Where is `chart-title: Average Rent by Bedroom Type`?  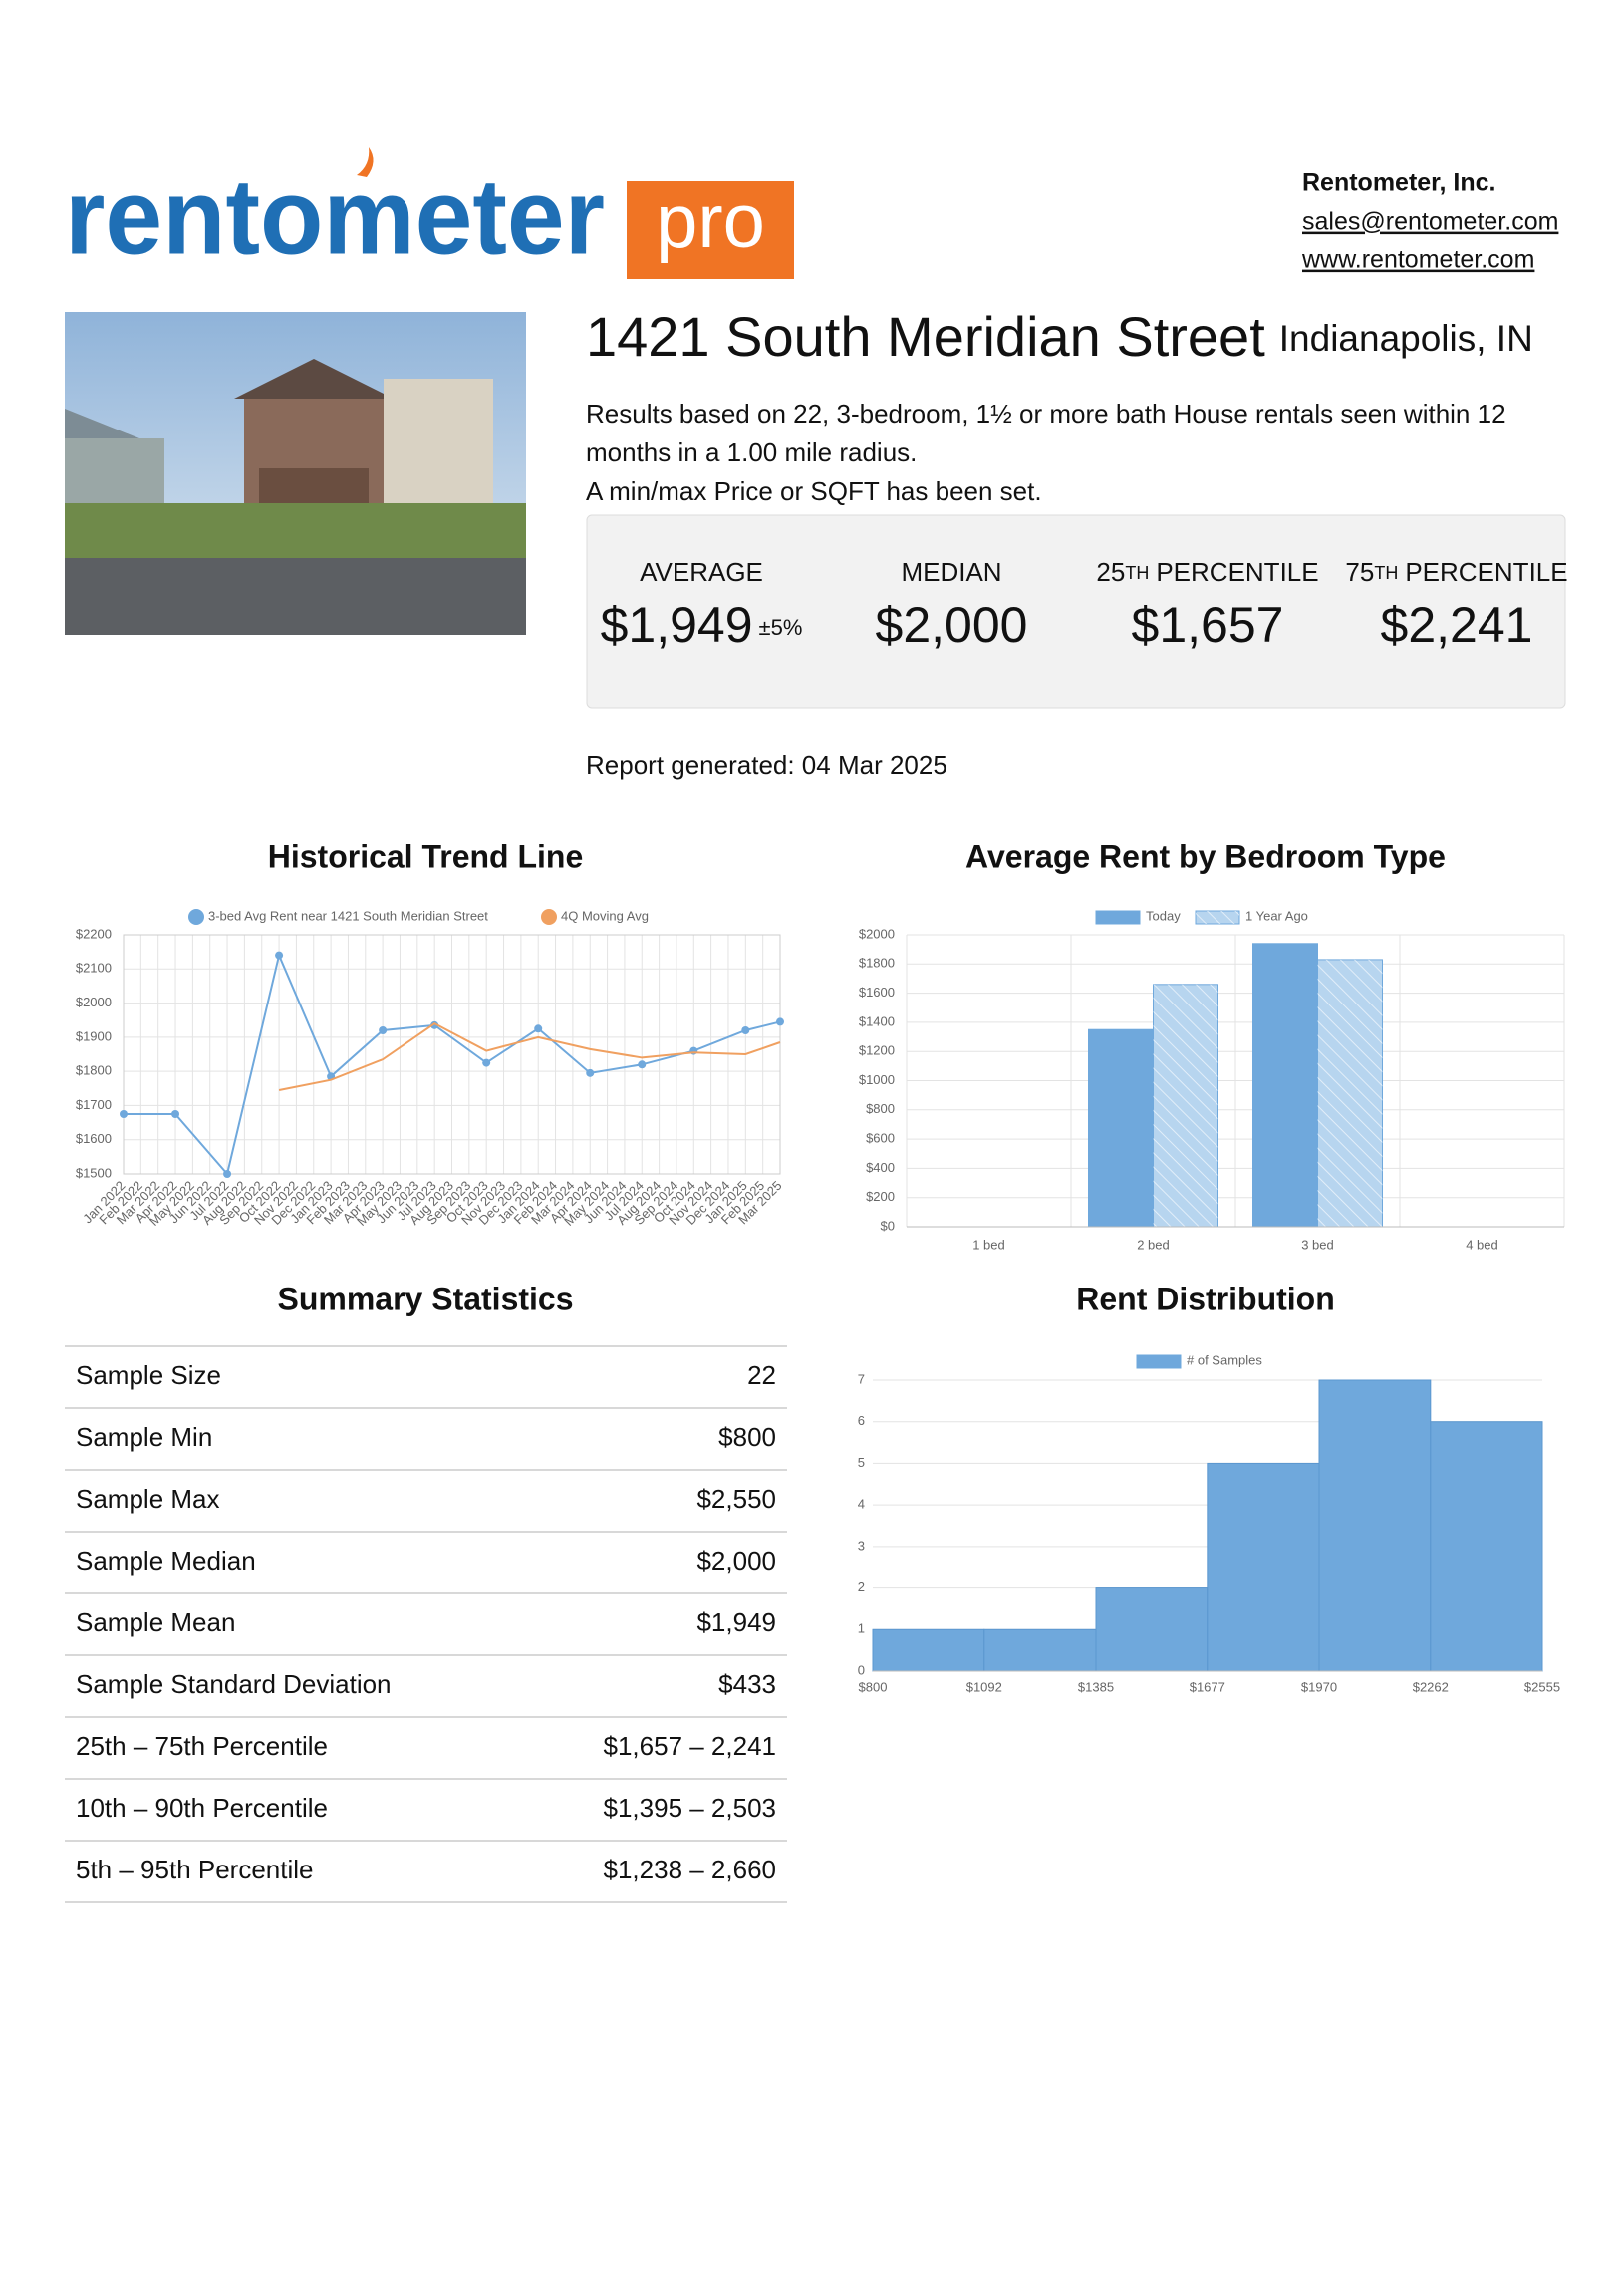 chart-title: Average Rent by Bedroom Type is located at coordinates (1205, 856).